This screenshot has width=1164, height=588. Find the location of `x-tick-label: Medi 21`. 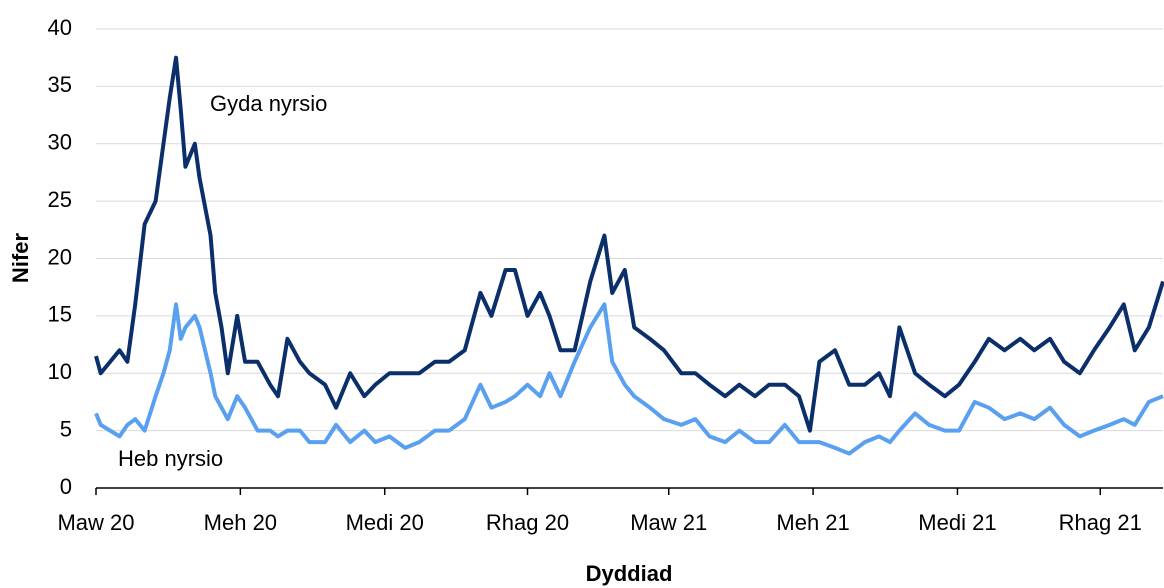

x-tick-label: Medi 21 is located at coordinates (957, 522).